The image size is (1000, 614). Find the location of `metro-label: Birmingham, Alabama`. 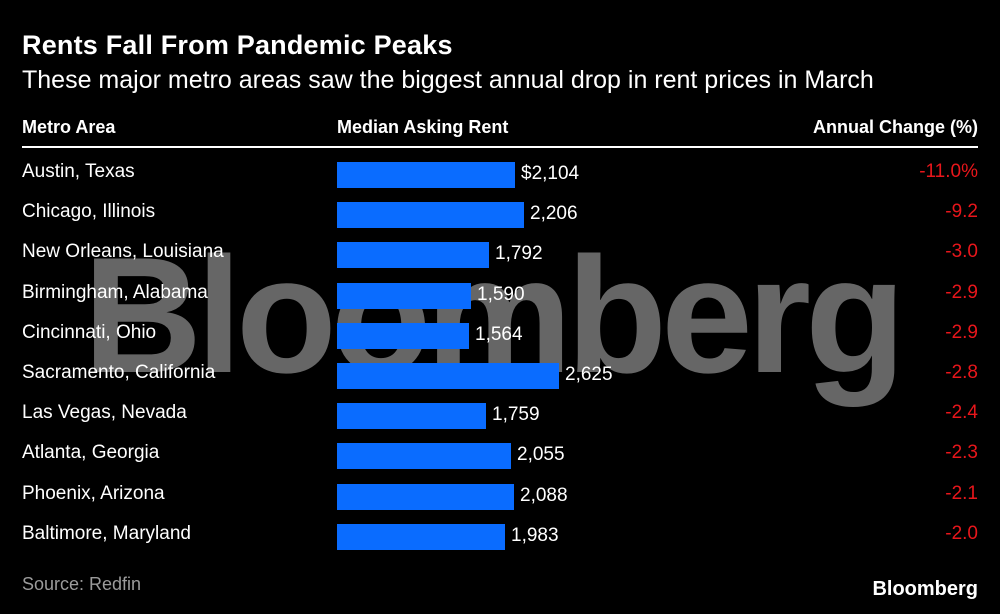

metro-label: Birmingham, Alabama is located at coordinates (115, 292).